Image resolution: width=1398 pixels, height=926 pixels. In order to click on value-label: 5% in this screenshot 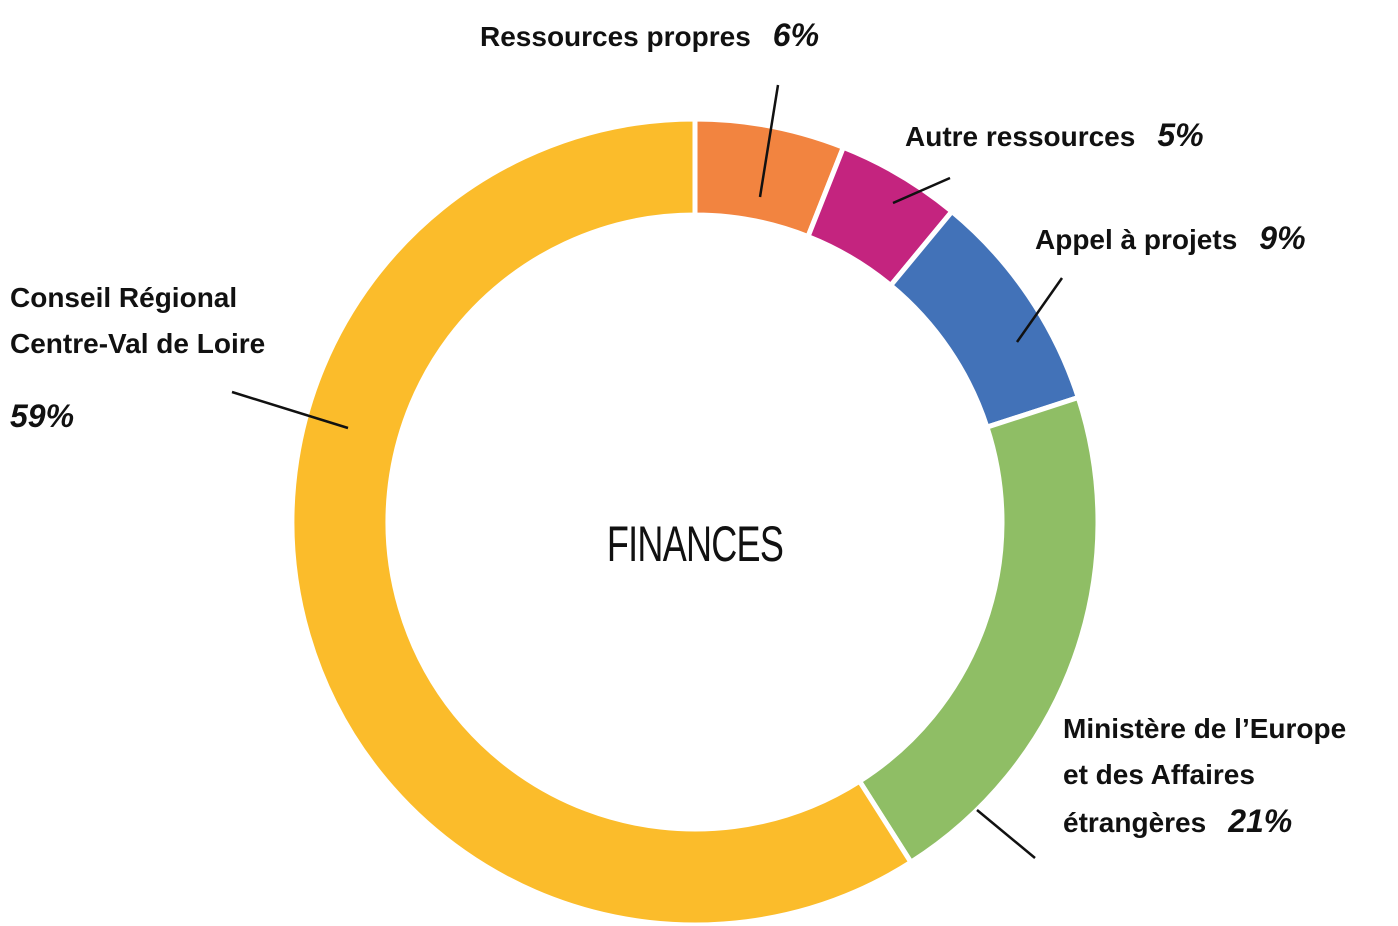, I will do `click(1180, 135)`.